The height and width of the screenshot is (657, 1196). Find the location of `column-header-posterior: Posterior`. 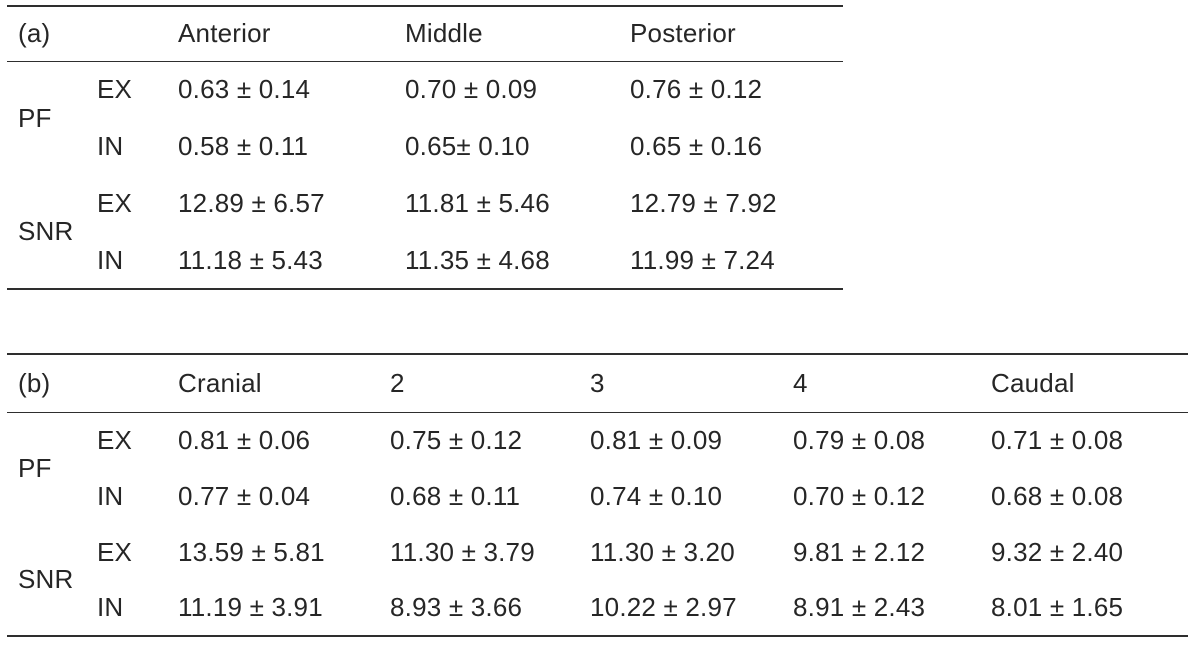

column-header-posterior: Posterior is located at coordinates (736, 34).